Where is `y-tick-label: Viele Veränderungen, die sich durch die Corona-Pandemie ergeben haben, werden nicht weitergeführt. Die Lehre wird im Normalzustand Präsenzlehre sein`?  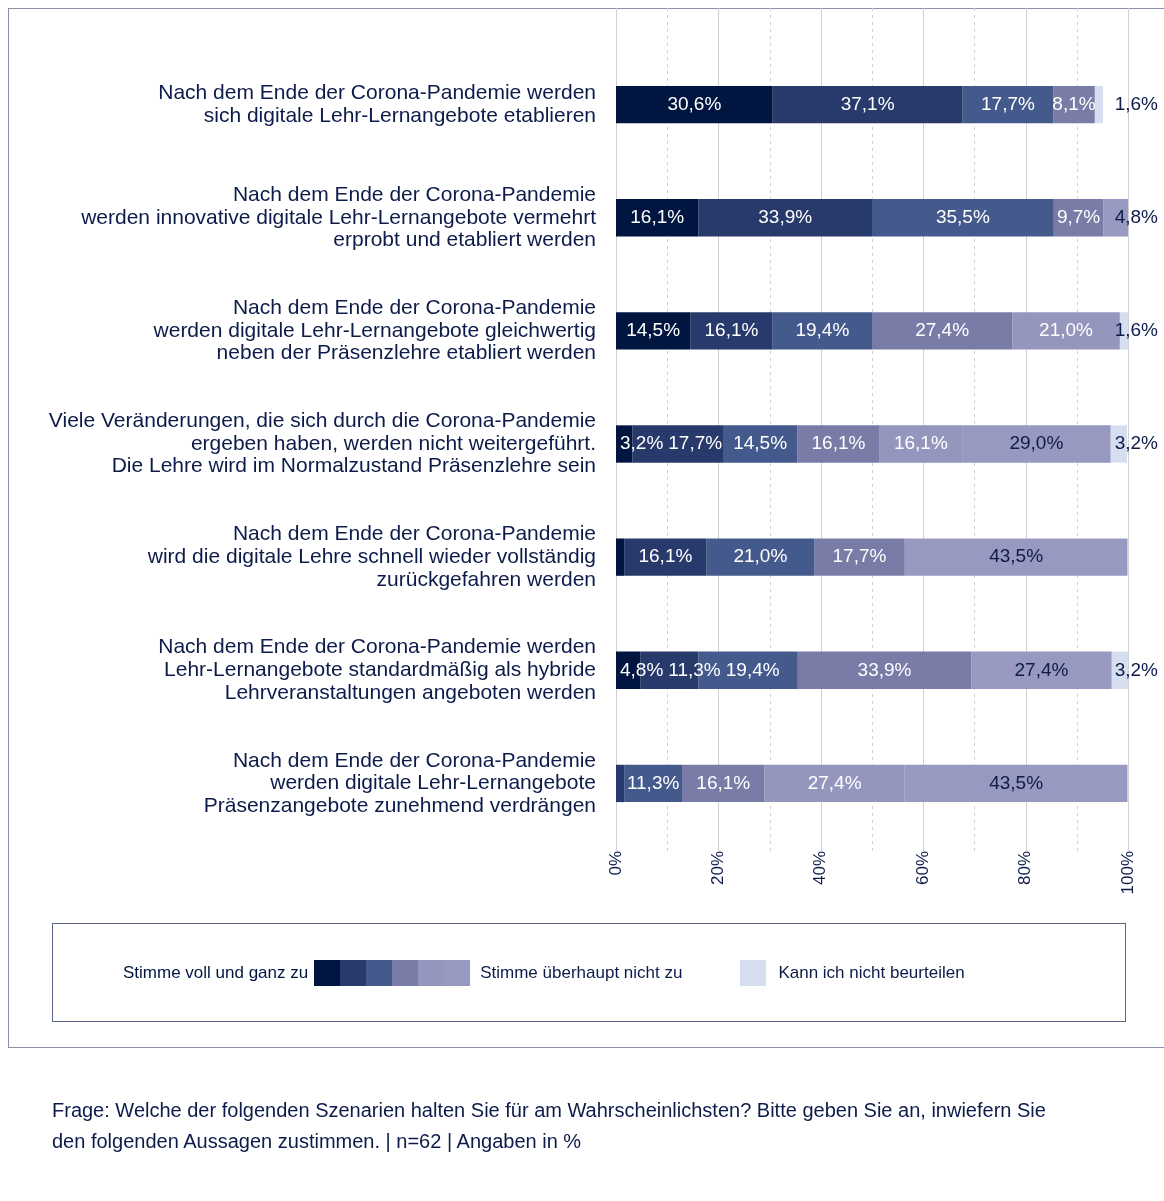 y-tick-label: Viele Veränderungen, die sich durch die Corona-Pandemie ergeben haben, werden nicht weitergeführt. Die Lehre wird im Normalzustand Präsenzlehre sein is located at coordinates (322, 442).